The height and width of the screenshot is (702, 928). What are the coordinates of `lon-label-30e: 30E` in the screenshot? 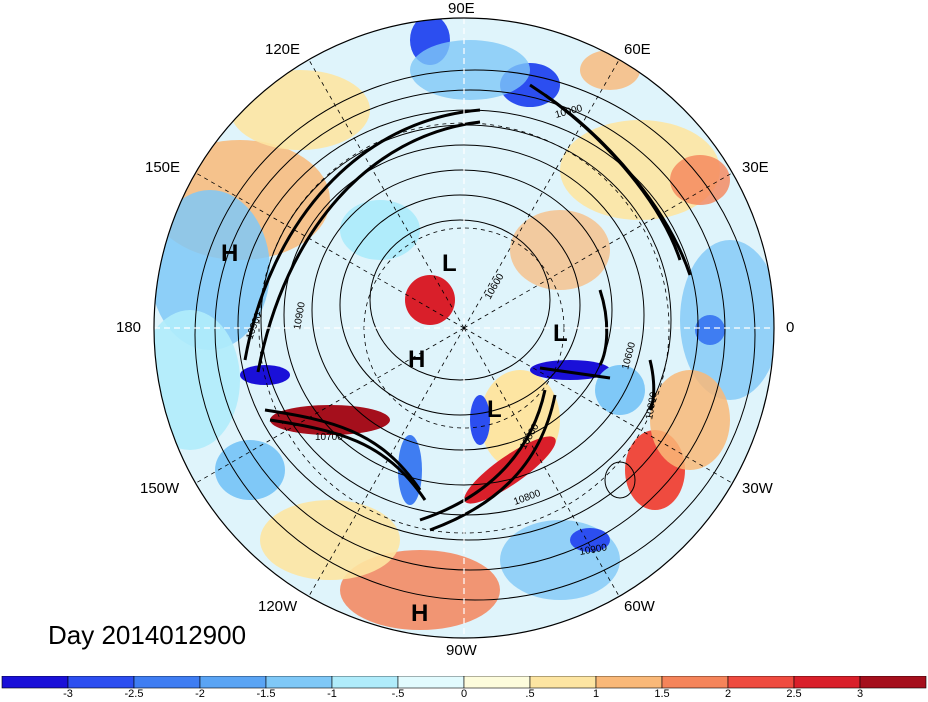 It's located at (755, 167).